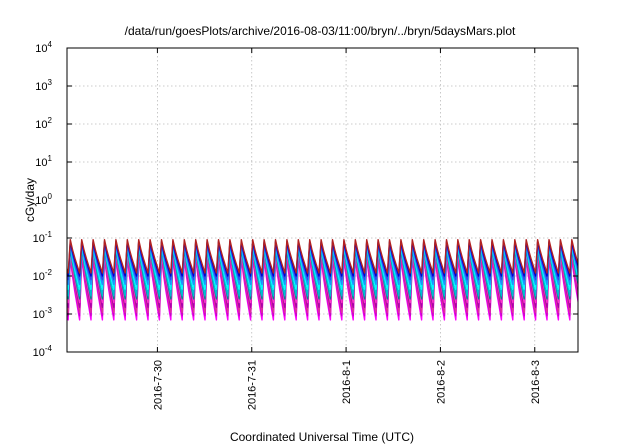 The image size is (640, 448). Describe the element at coordinates (347, 382) in the screenshot. I see `x-tick-label: 2016-8-1` at that location.